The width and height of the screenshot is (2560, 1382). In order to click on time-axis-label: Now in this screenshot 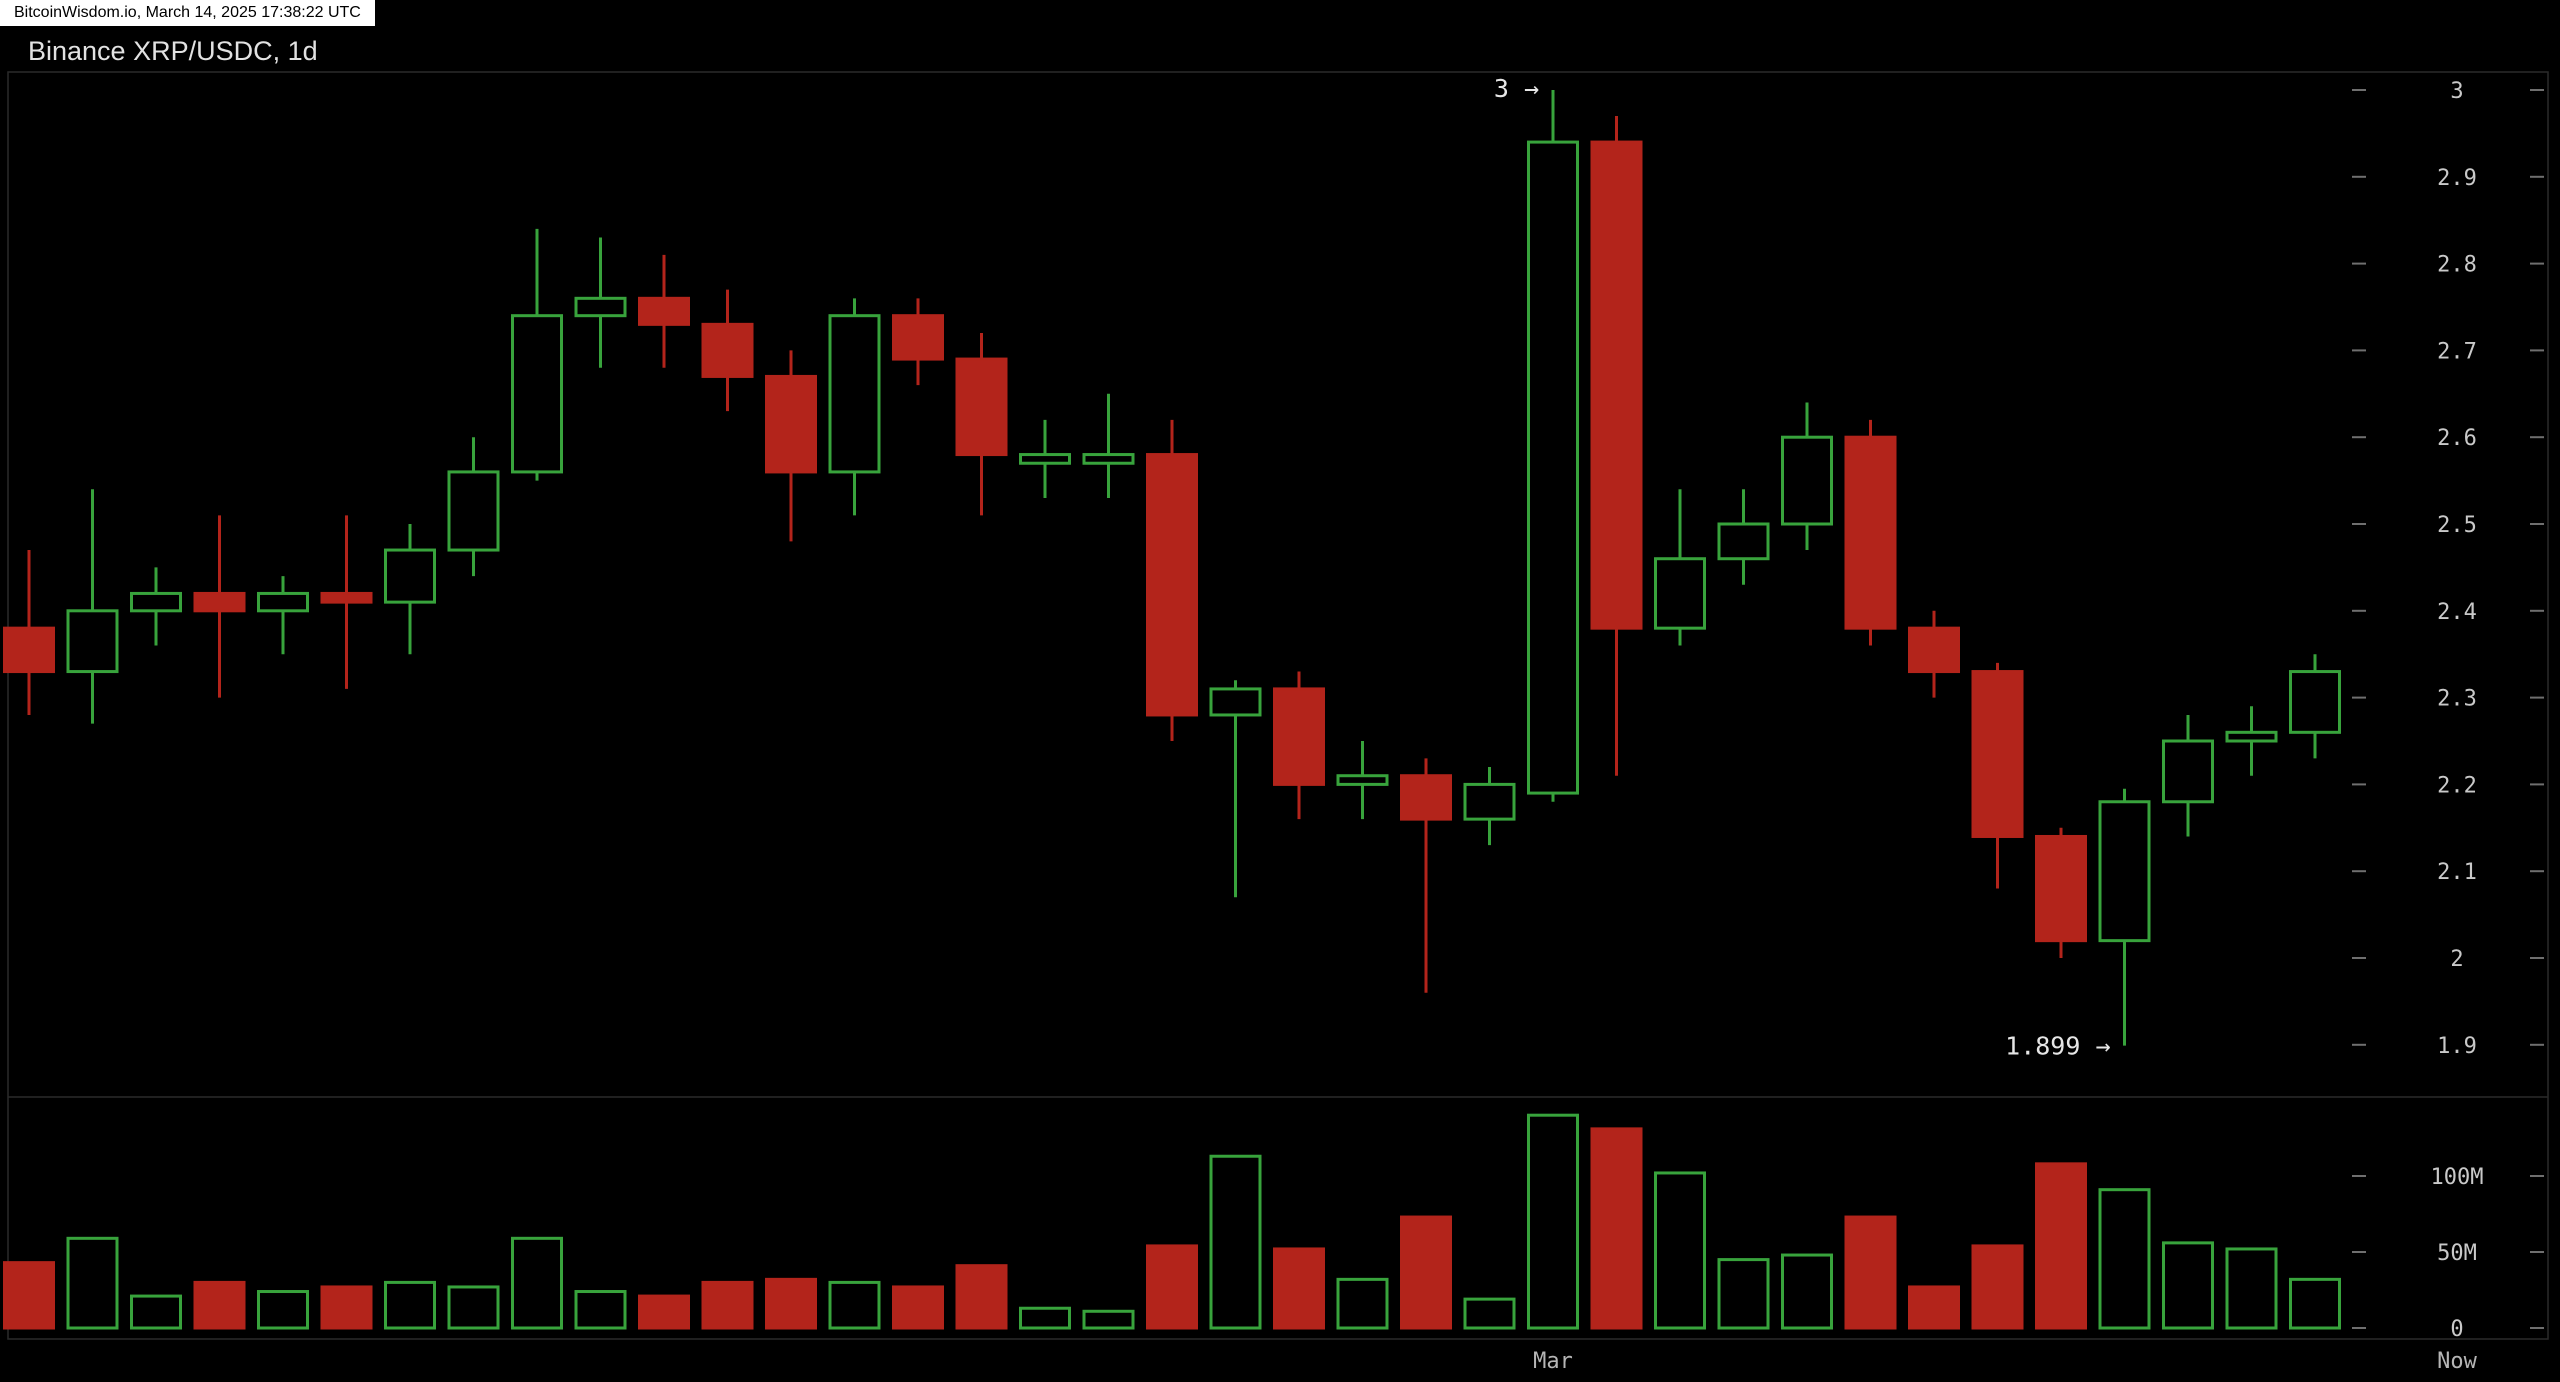, I will do `click(2457, 1361)`.